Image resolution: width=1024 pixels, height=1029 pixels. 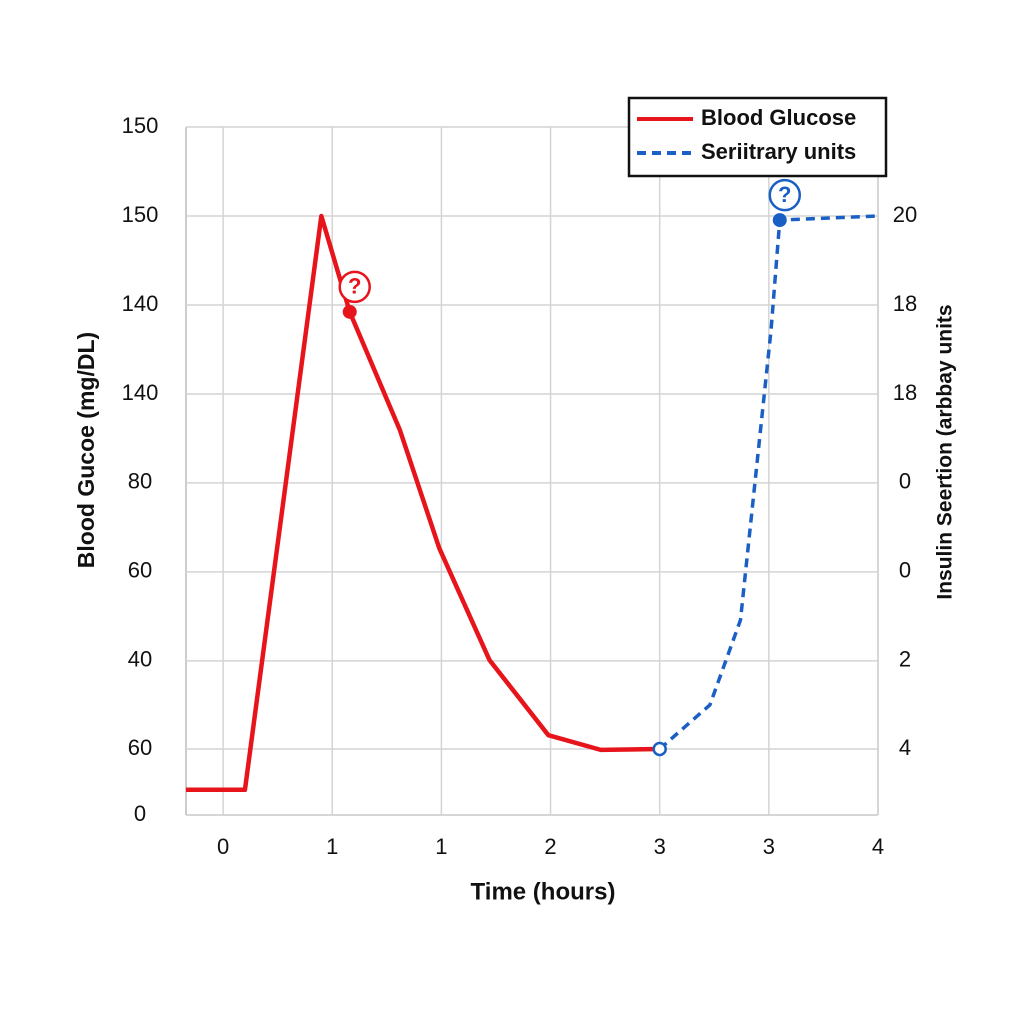 I want to click on legend-label: Seriitrary units, so click(x=778, y=151).